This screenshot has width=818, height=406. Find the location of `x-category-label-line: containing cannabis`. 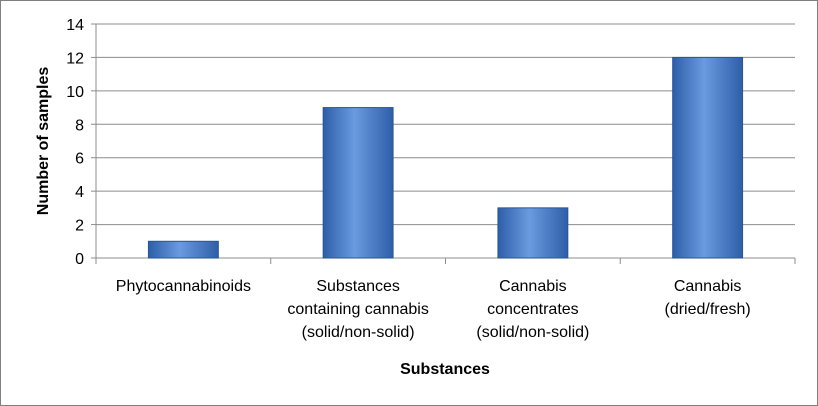

x-category-label-line: containing cannabis is located at coordinates (357, 309).